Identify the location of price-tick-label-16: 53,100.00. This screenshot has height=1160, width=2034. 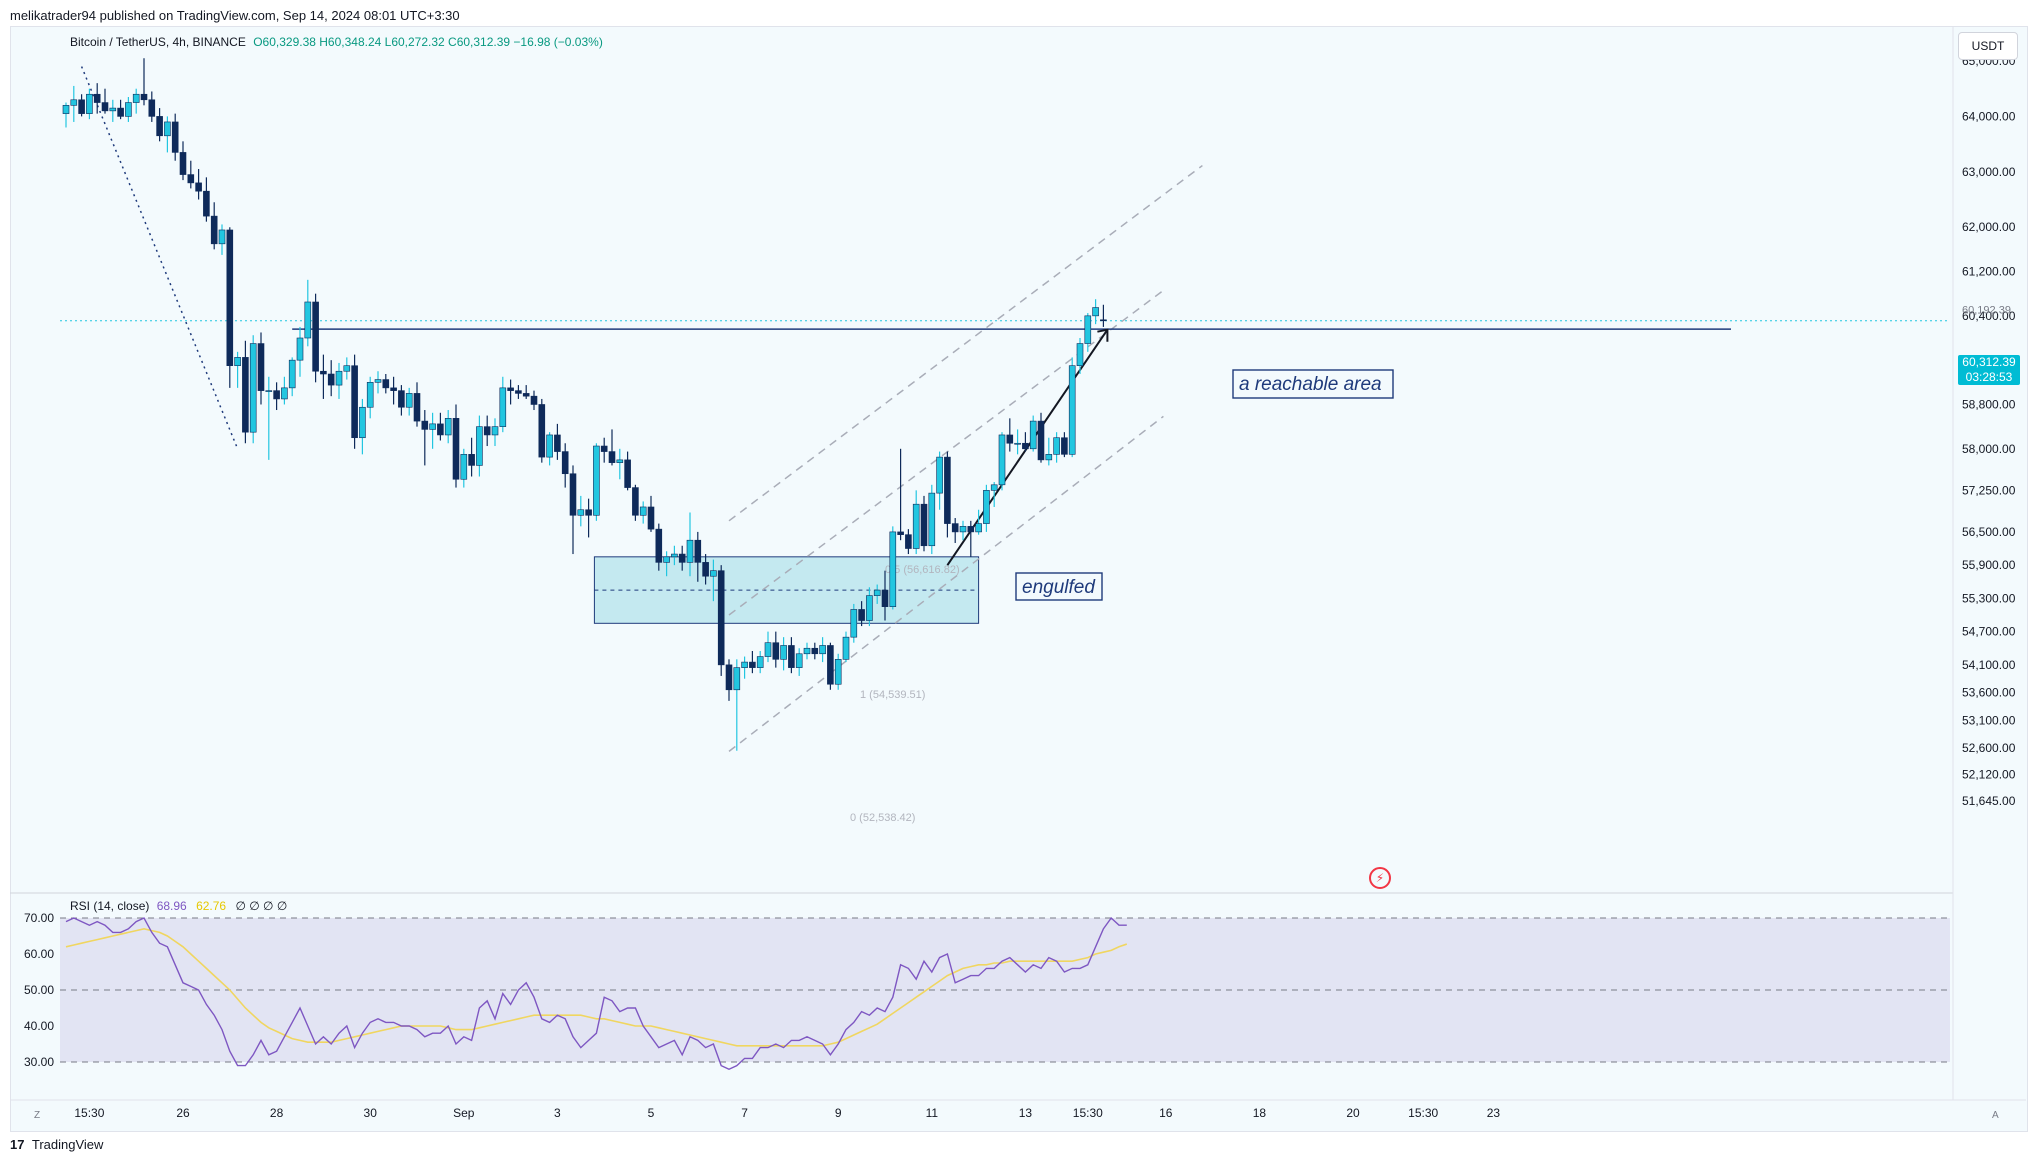
(1989, 720).